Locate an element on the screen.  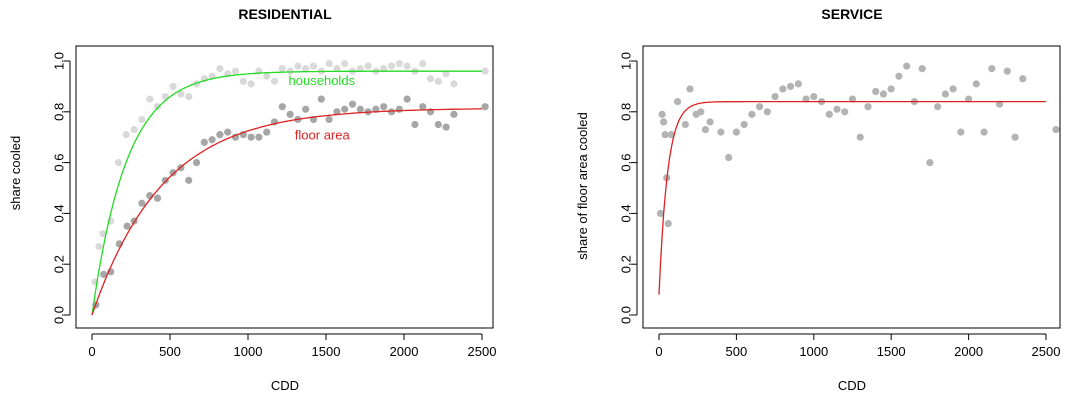
x-tick-label: 1500 is located at coordinates (326, 351).